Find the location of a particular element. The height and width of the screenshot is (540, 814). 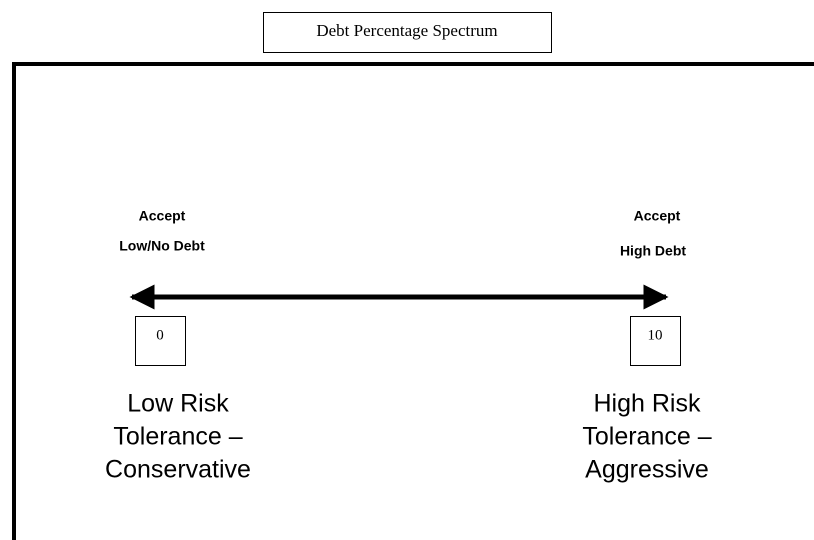

left-label: Low/No Debt is located at coordinates (162, 246).